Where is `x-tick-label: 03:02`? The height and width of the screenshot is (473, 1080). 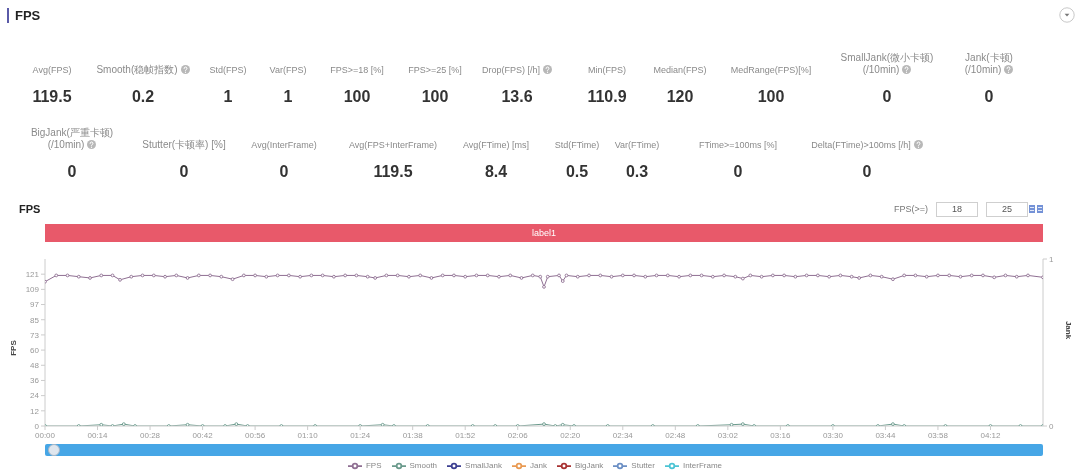 x-tick-label: 03:02 is located at coordinates (728, 435).